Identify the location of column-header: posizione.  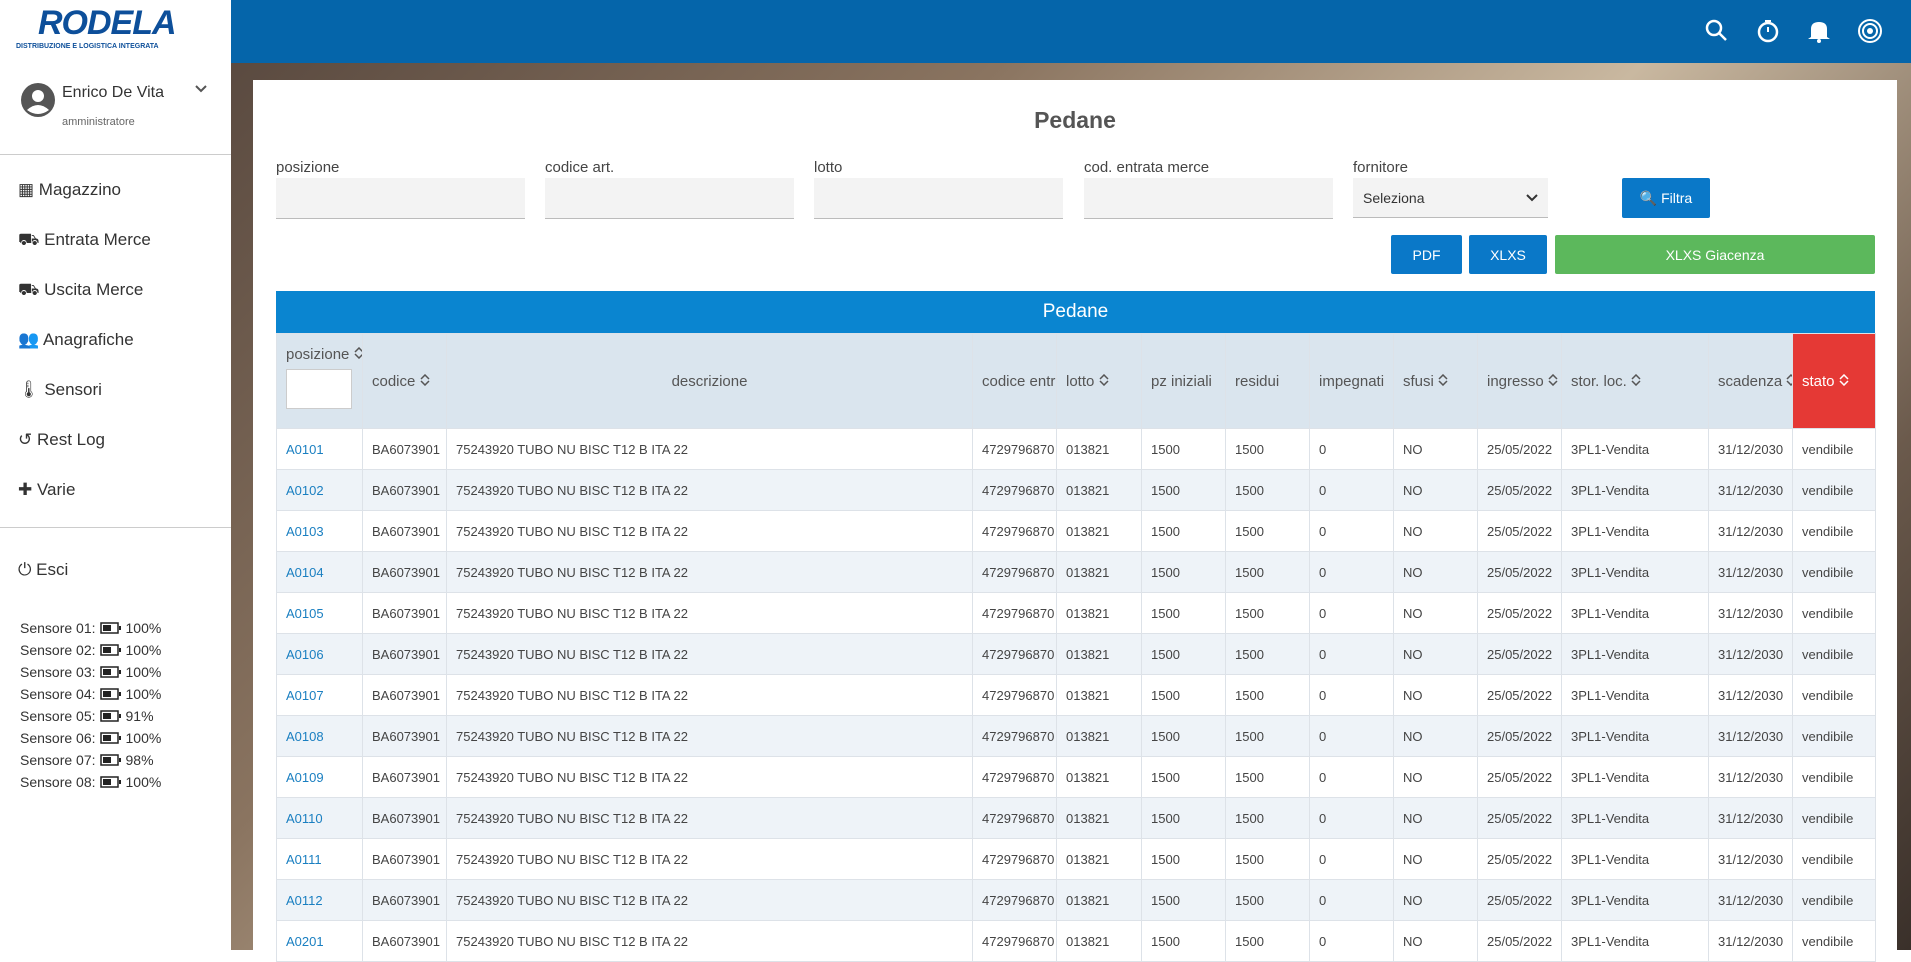
(319, 381).